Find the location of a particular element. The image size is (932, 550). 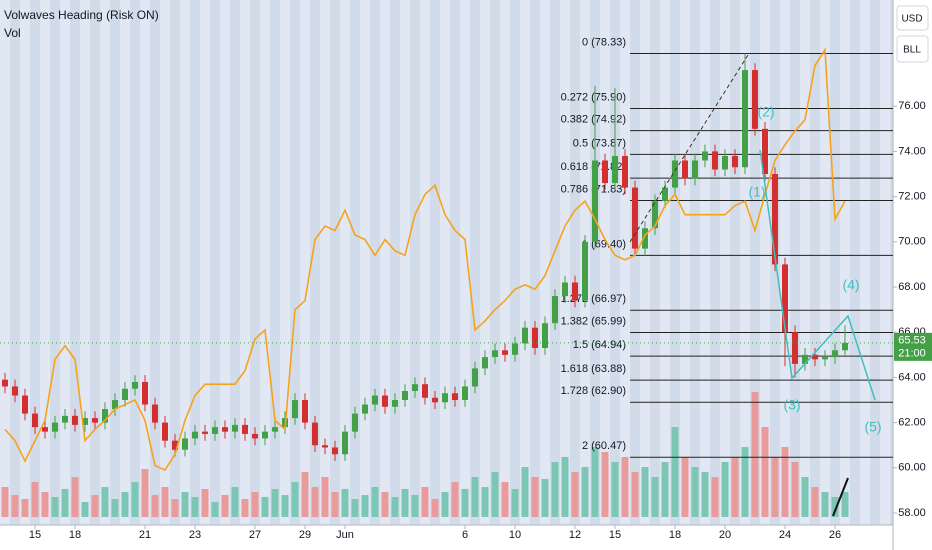

x-tick-label: 21 is located at coordinates (145, 535).